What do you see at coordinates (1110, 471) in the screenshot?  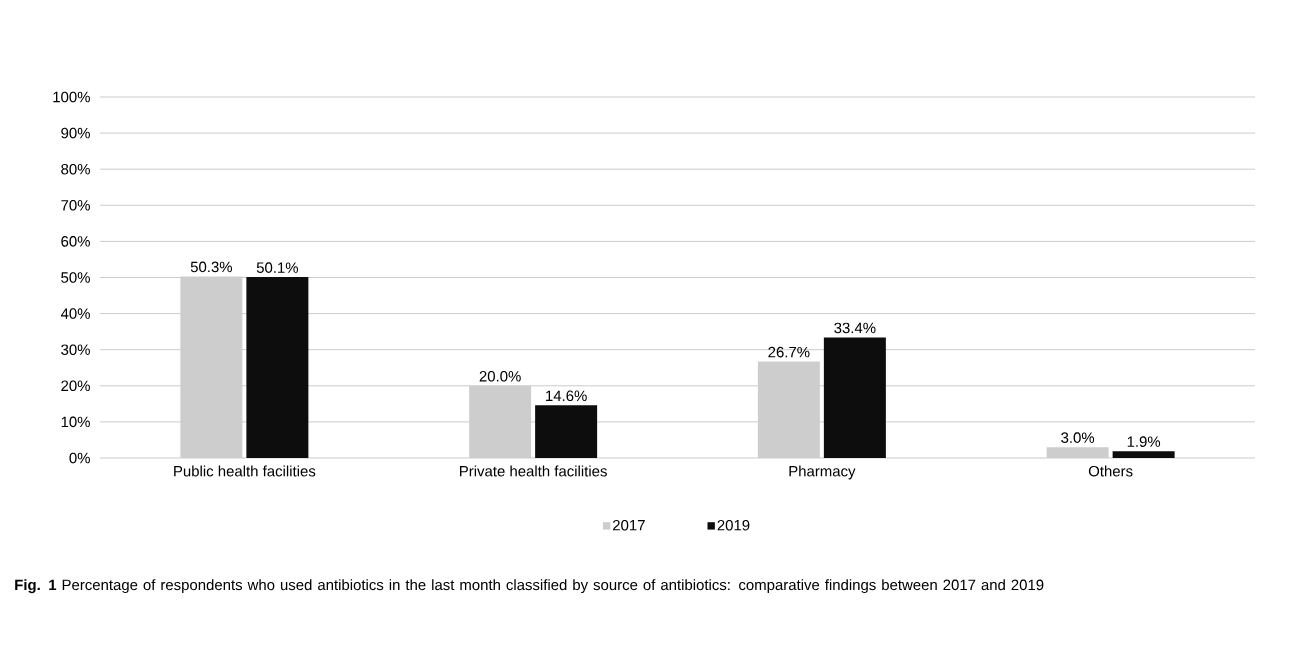 I see `x-tick-label: Others` at bounding box center [1110, 471].